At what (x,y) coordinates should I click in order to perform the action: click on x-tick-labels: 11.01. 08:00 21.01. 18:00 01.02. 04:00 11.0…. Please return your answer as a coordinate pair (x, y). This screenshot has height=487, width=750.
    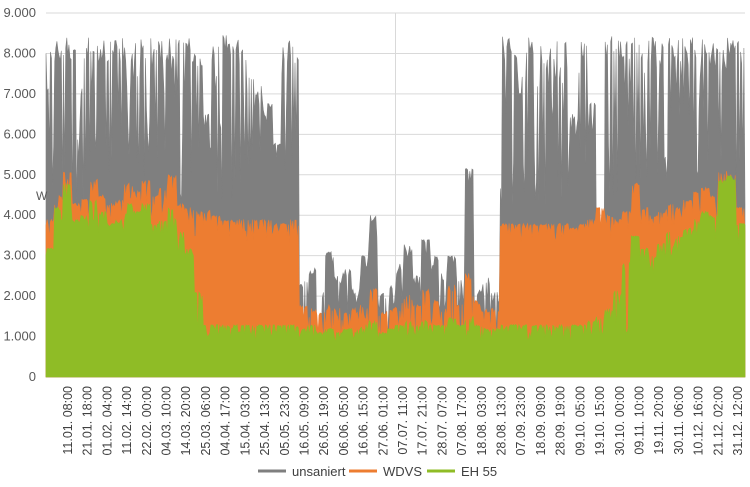
    Looking at the image, I should click on (403, 421).